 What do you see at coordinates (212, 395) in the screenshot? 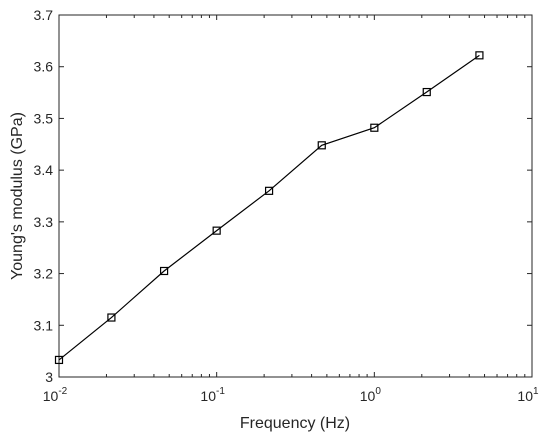
I see `x-tick-label: 10⁻¹` at bounding box center [212, 395].